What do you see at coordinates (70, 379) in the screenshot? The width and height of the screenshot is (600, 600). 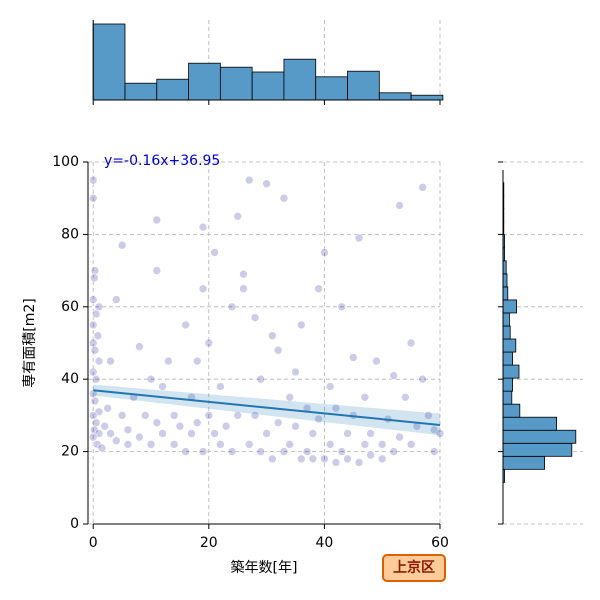 I see `y-tick-label: 40` at bounding box center [70, 379].